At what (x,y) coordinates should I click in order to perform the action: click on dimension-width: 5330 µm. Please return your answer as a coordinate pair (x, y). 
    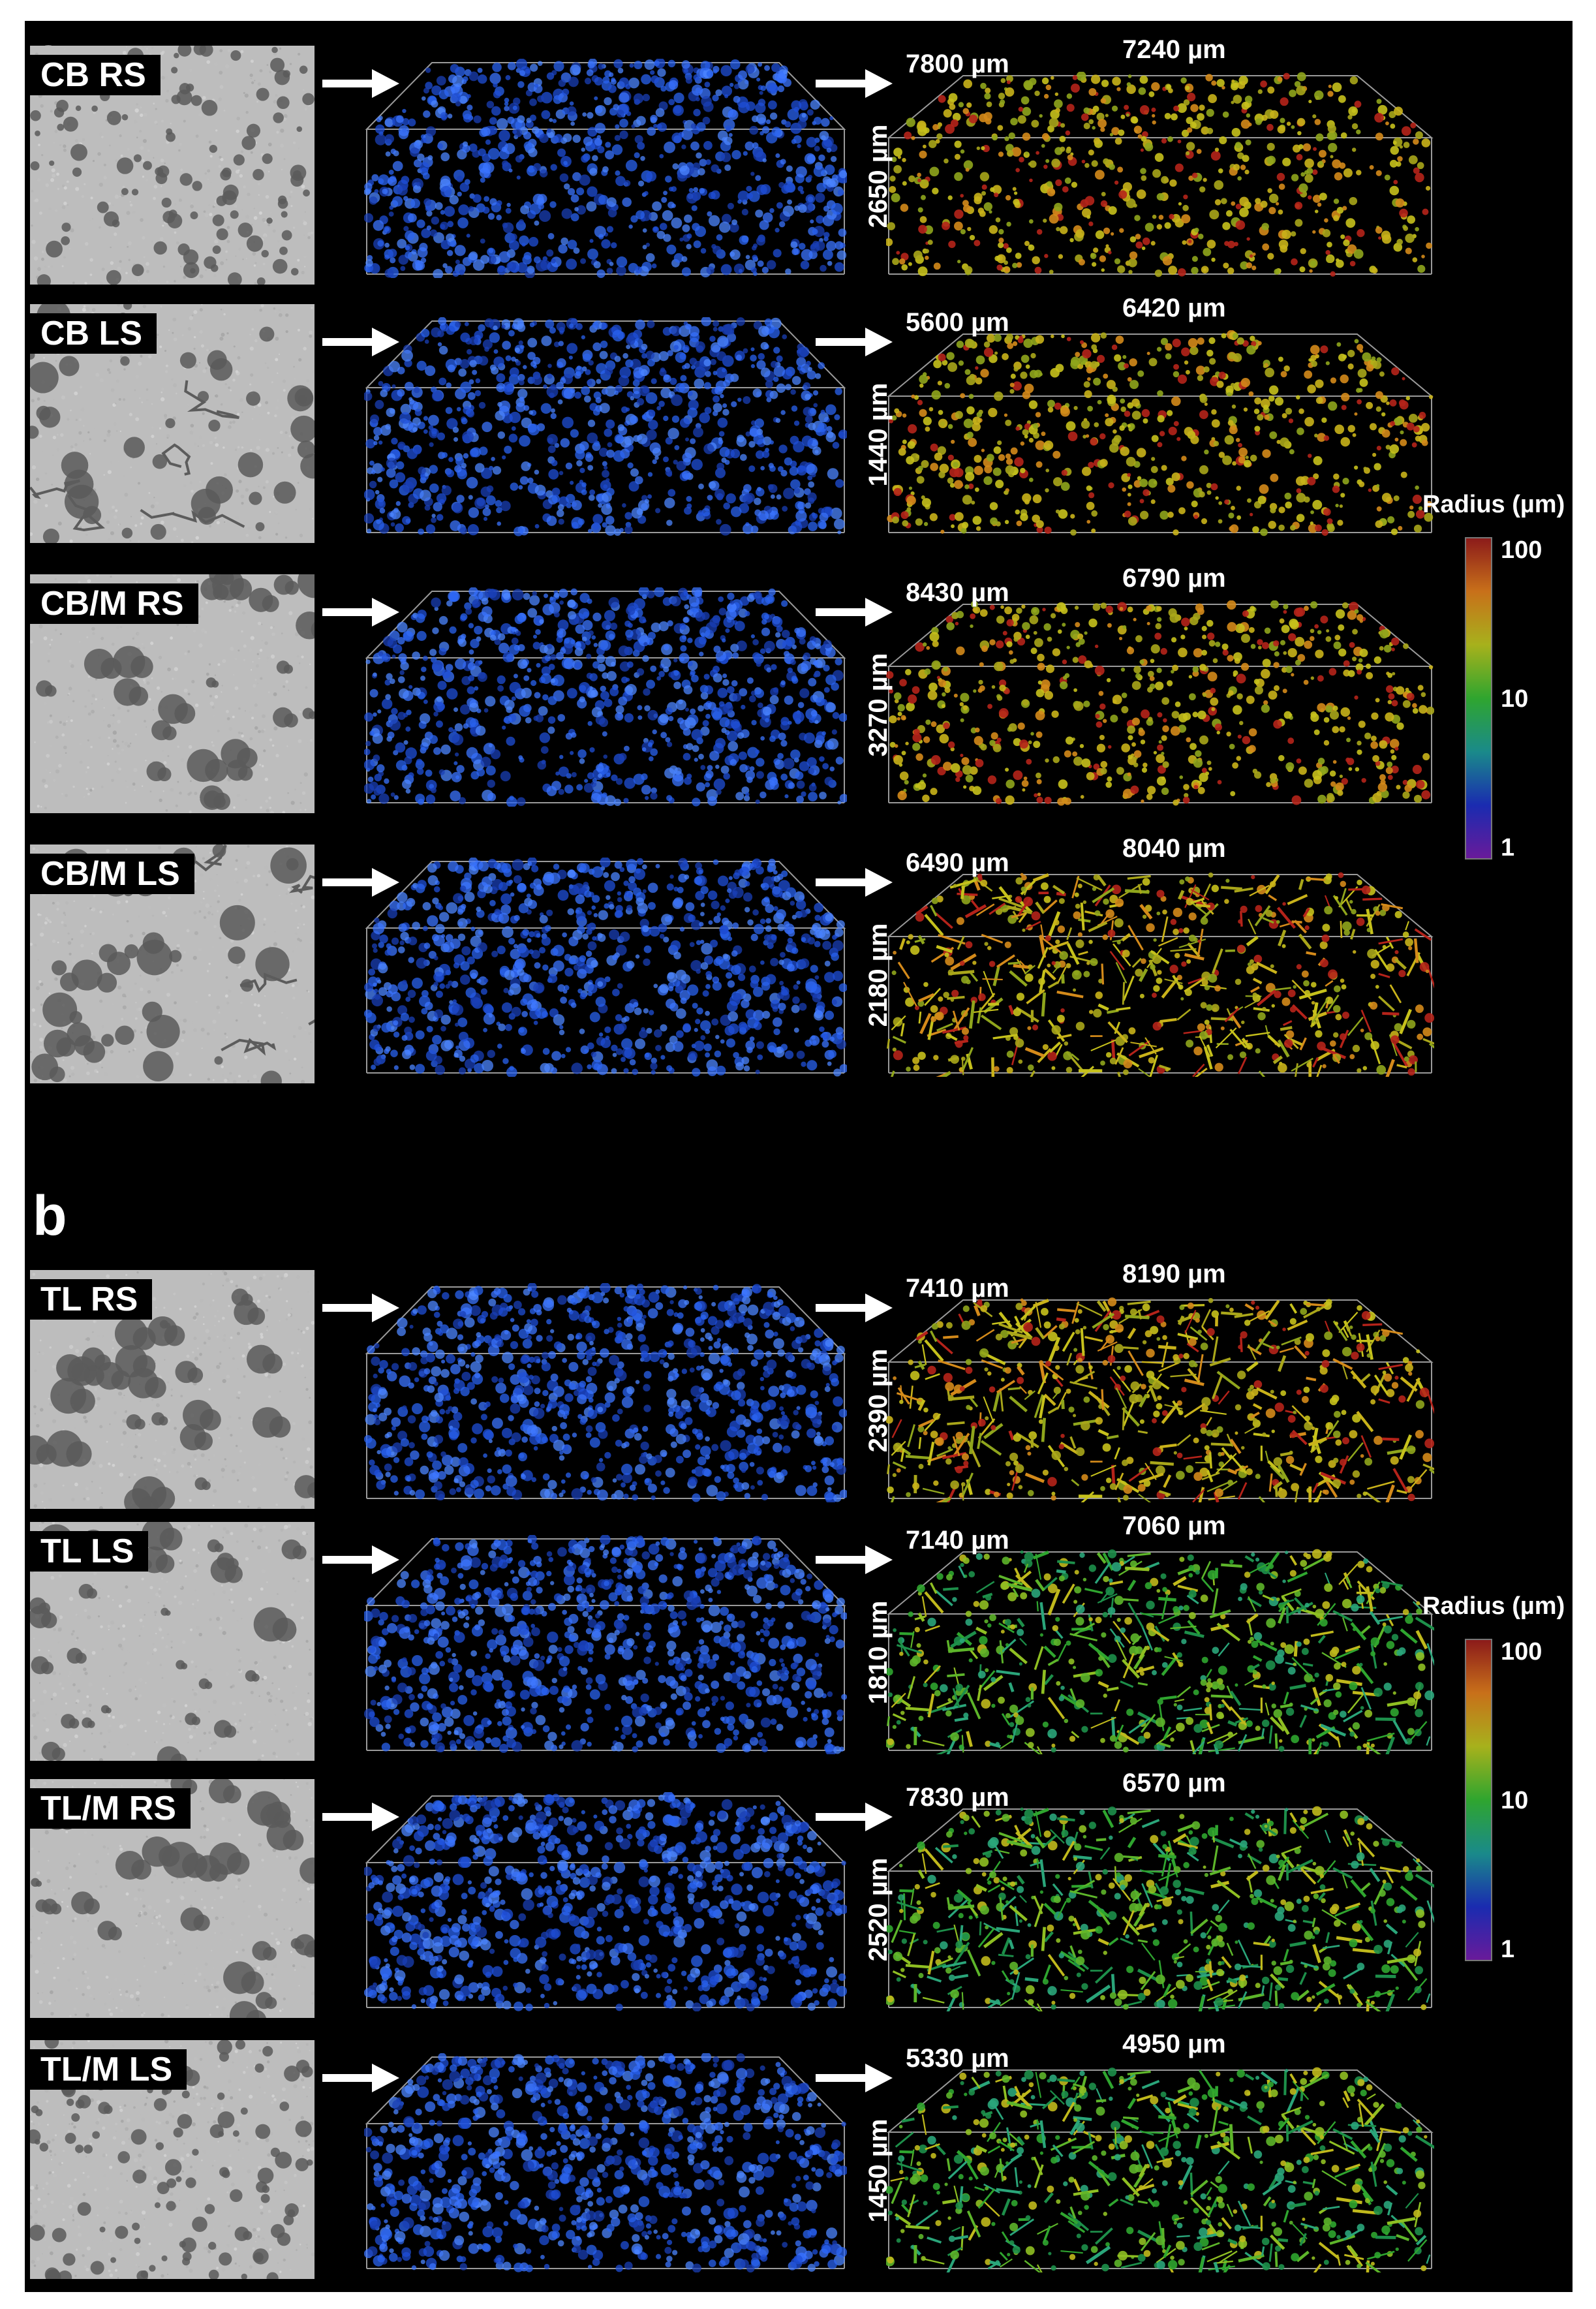
    Looking at the image, I should click on (957, 2058).